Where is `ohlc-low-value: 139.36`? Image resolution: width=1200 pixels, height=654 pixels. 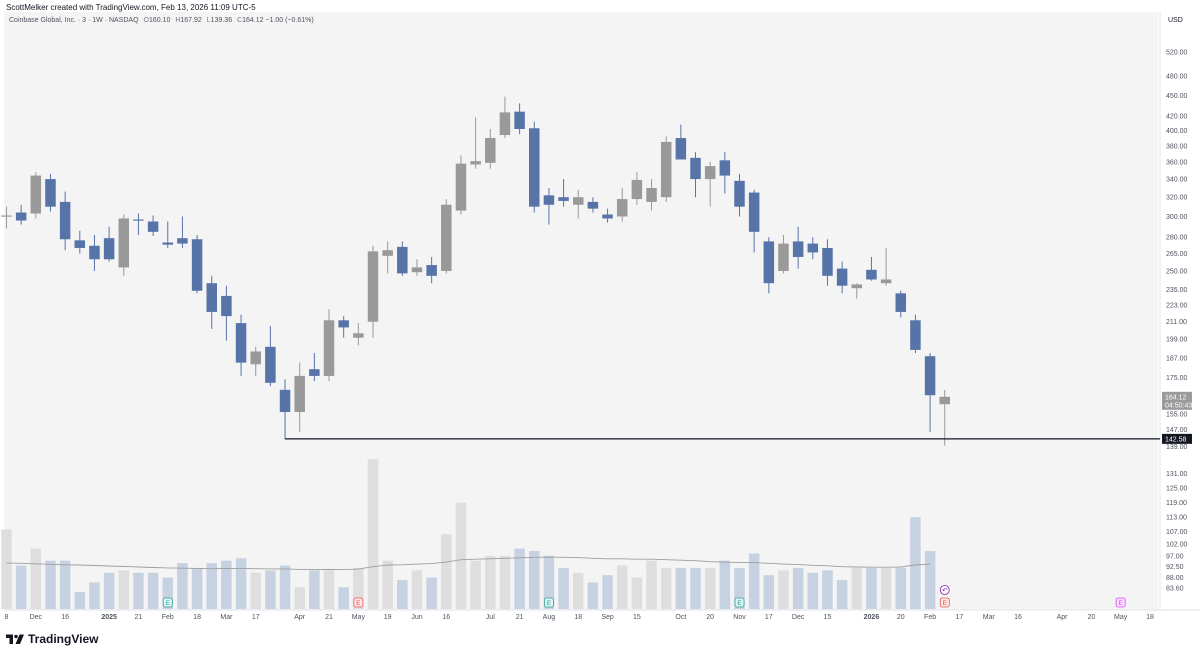
ohlc-low-value: 139.36 is located at coordinates (221, 20).